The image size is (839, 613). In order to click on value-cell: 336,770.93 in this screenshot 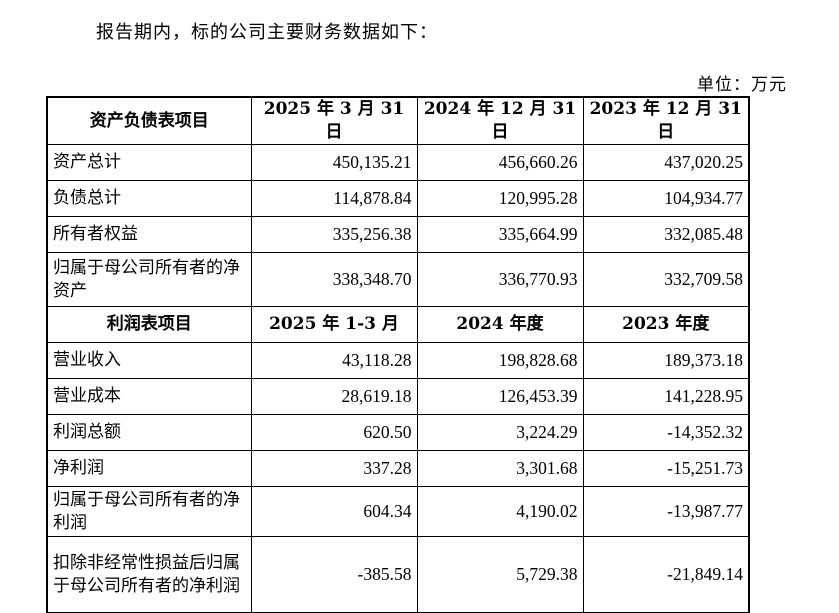, I will do `click(500, 279)`.